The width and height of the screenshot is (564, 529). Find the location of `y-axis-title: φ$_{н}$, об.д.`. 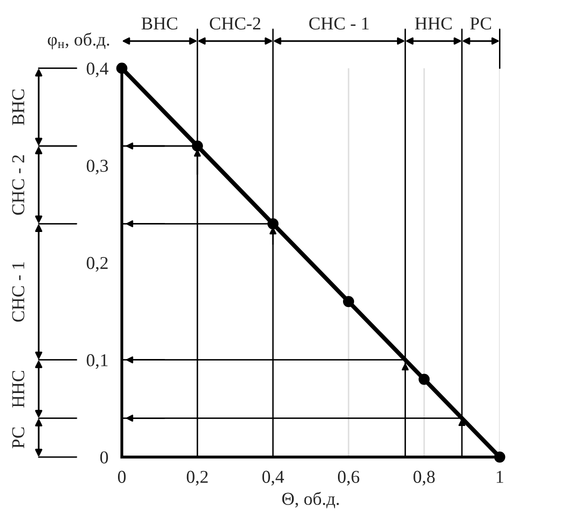

y-axis-title: φ$_{н}$, об.д. is located at coordinates (79, 41).